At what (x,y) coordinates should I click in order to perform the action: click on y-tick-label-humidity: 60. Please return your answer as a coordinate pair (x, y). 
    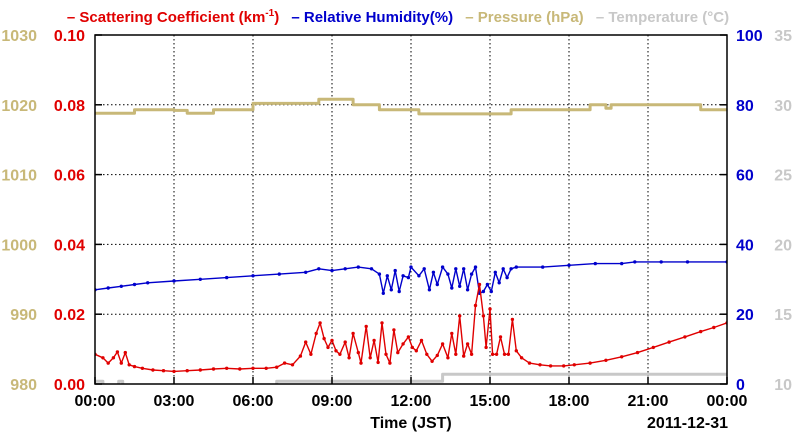
    Looking at the image, I should click on (745, 176).